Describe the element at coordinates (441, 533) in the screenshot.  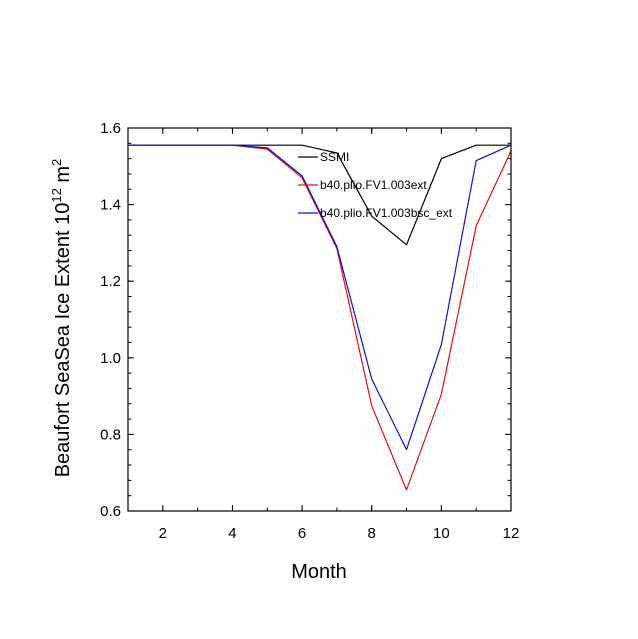
I see `x-tick-label: 10` at that location.